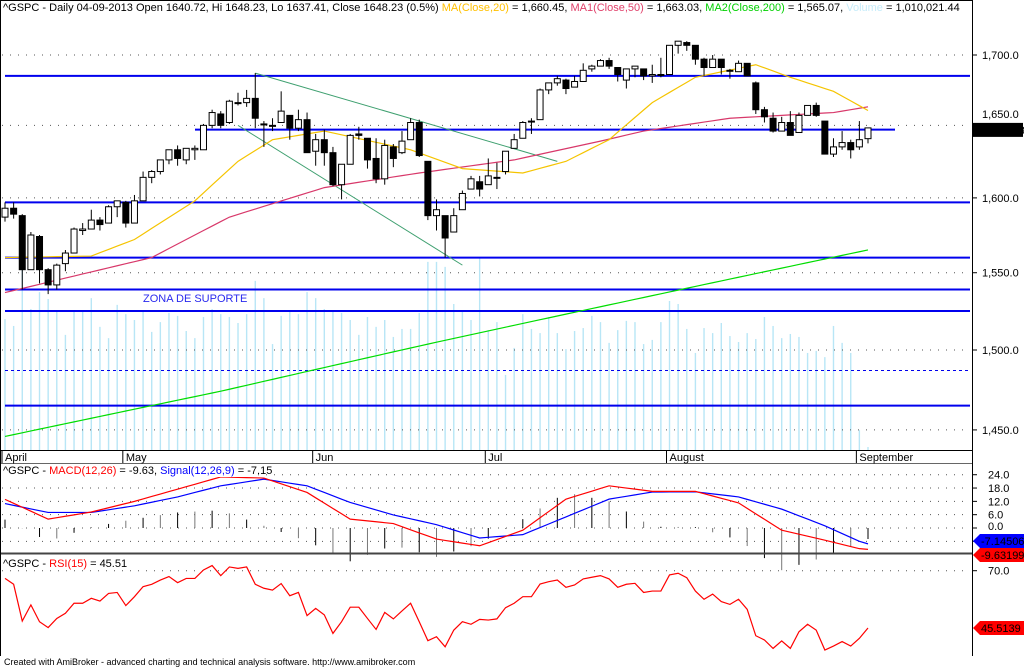 The height and width of the screenshot is (668, 1024). What do you see at coordinates (406, 117) in the screenshot?
I see `trendline` at bounding box center [406, 117].